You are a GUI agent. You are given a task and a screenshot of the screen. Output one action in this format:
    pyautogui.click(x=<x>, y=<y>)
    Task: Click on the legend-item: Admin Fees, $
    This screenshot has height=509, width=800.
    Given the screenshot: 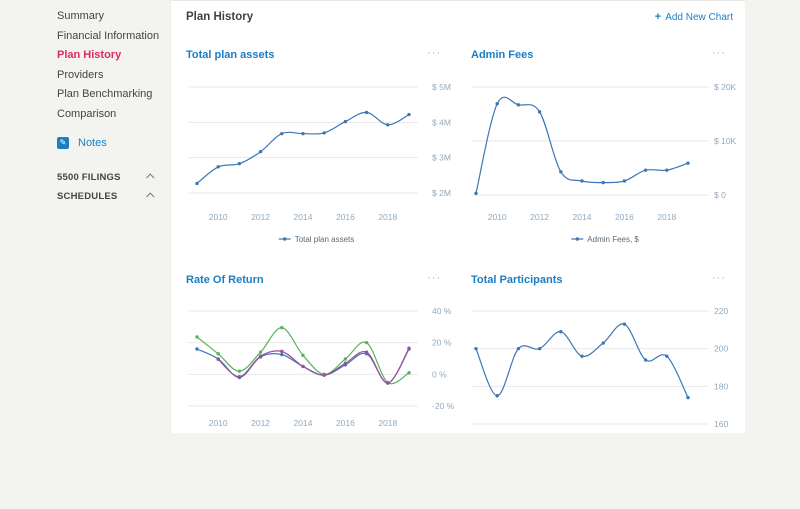 What is the action you would take?
    pyautogui.click(x=605, y=239)
    